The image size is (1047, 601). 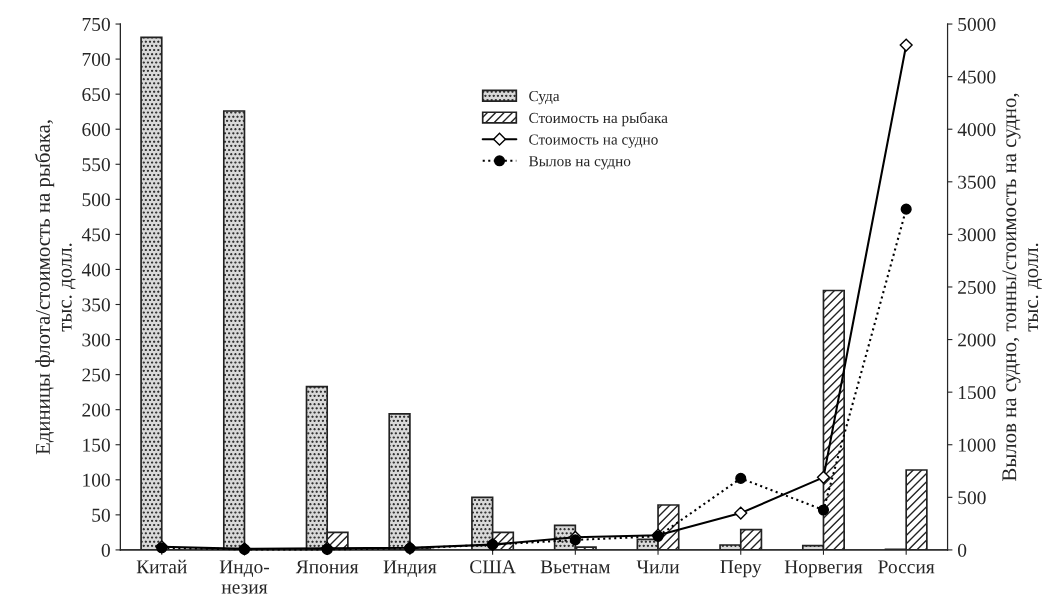 What do you see at coordinates (962, 550) in the screenshot?
I see `y2-tick-label: 0` at bounding box center [962, 550].